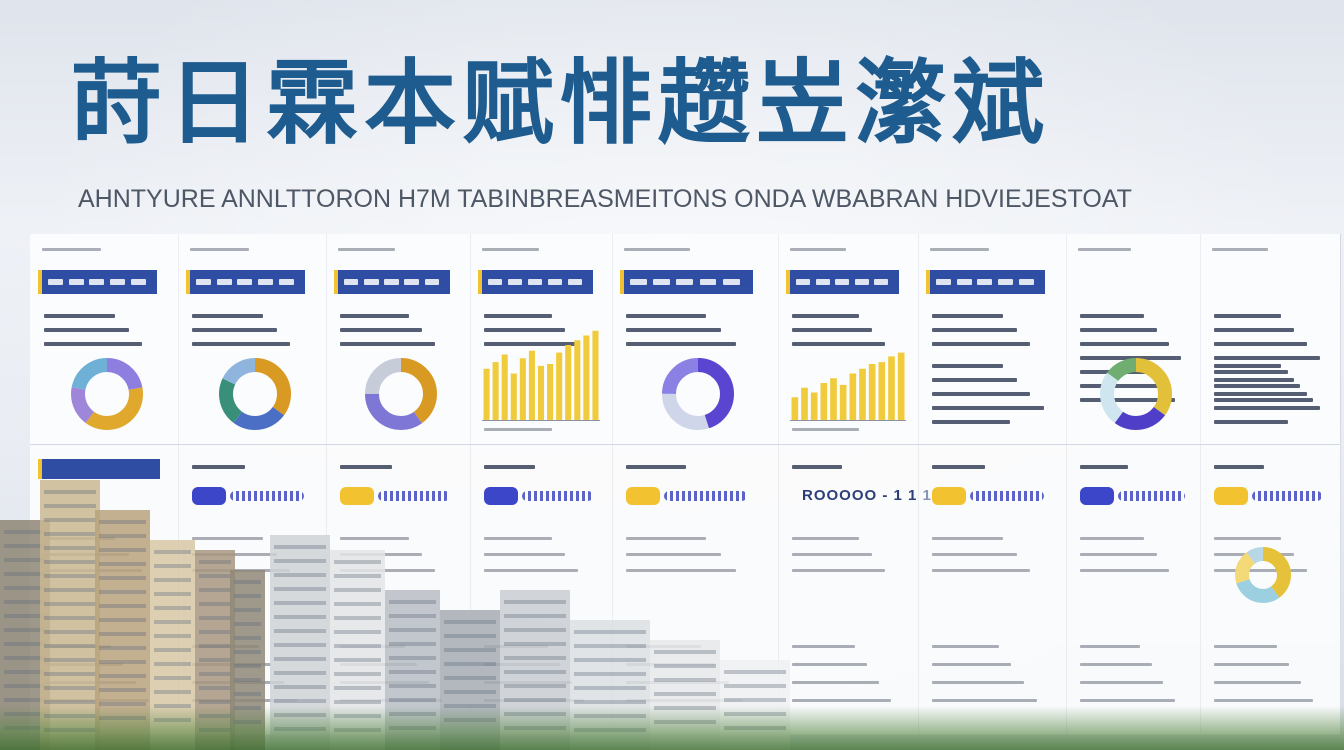  What do you see at coordinates (1126, 282) in the screenshot?
I see `panel-header-bar` at bounding box center [1126, 282].